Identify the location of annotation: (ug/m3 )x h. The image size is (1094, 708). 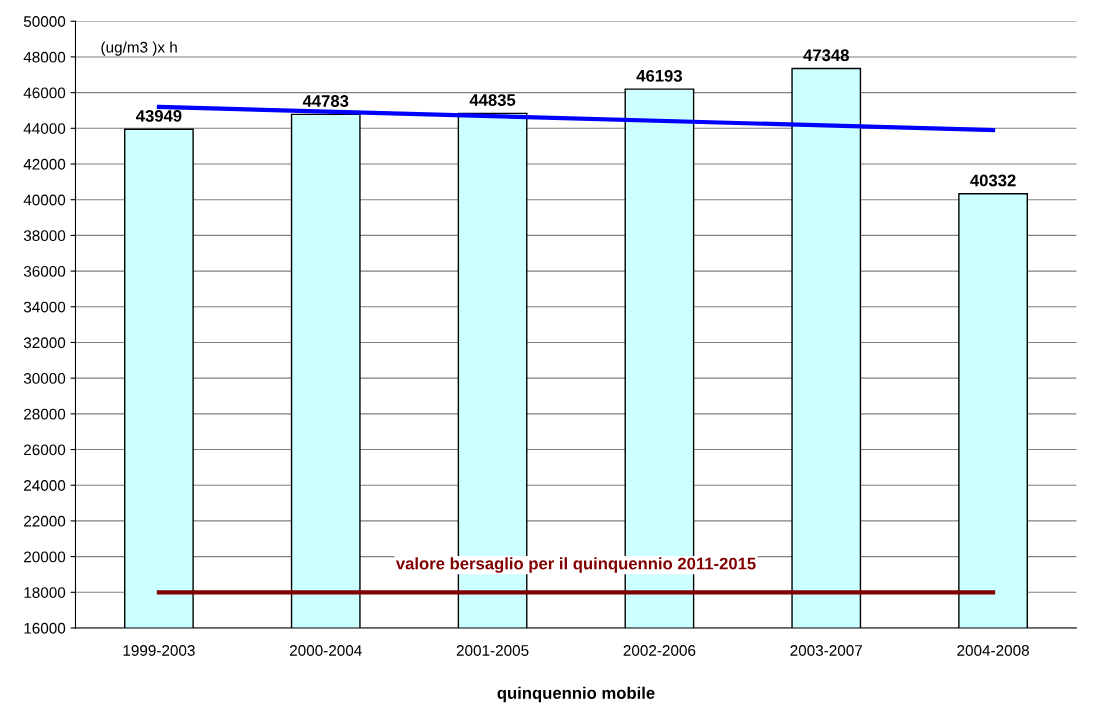
(139, 48).